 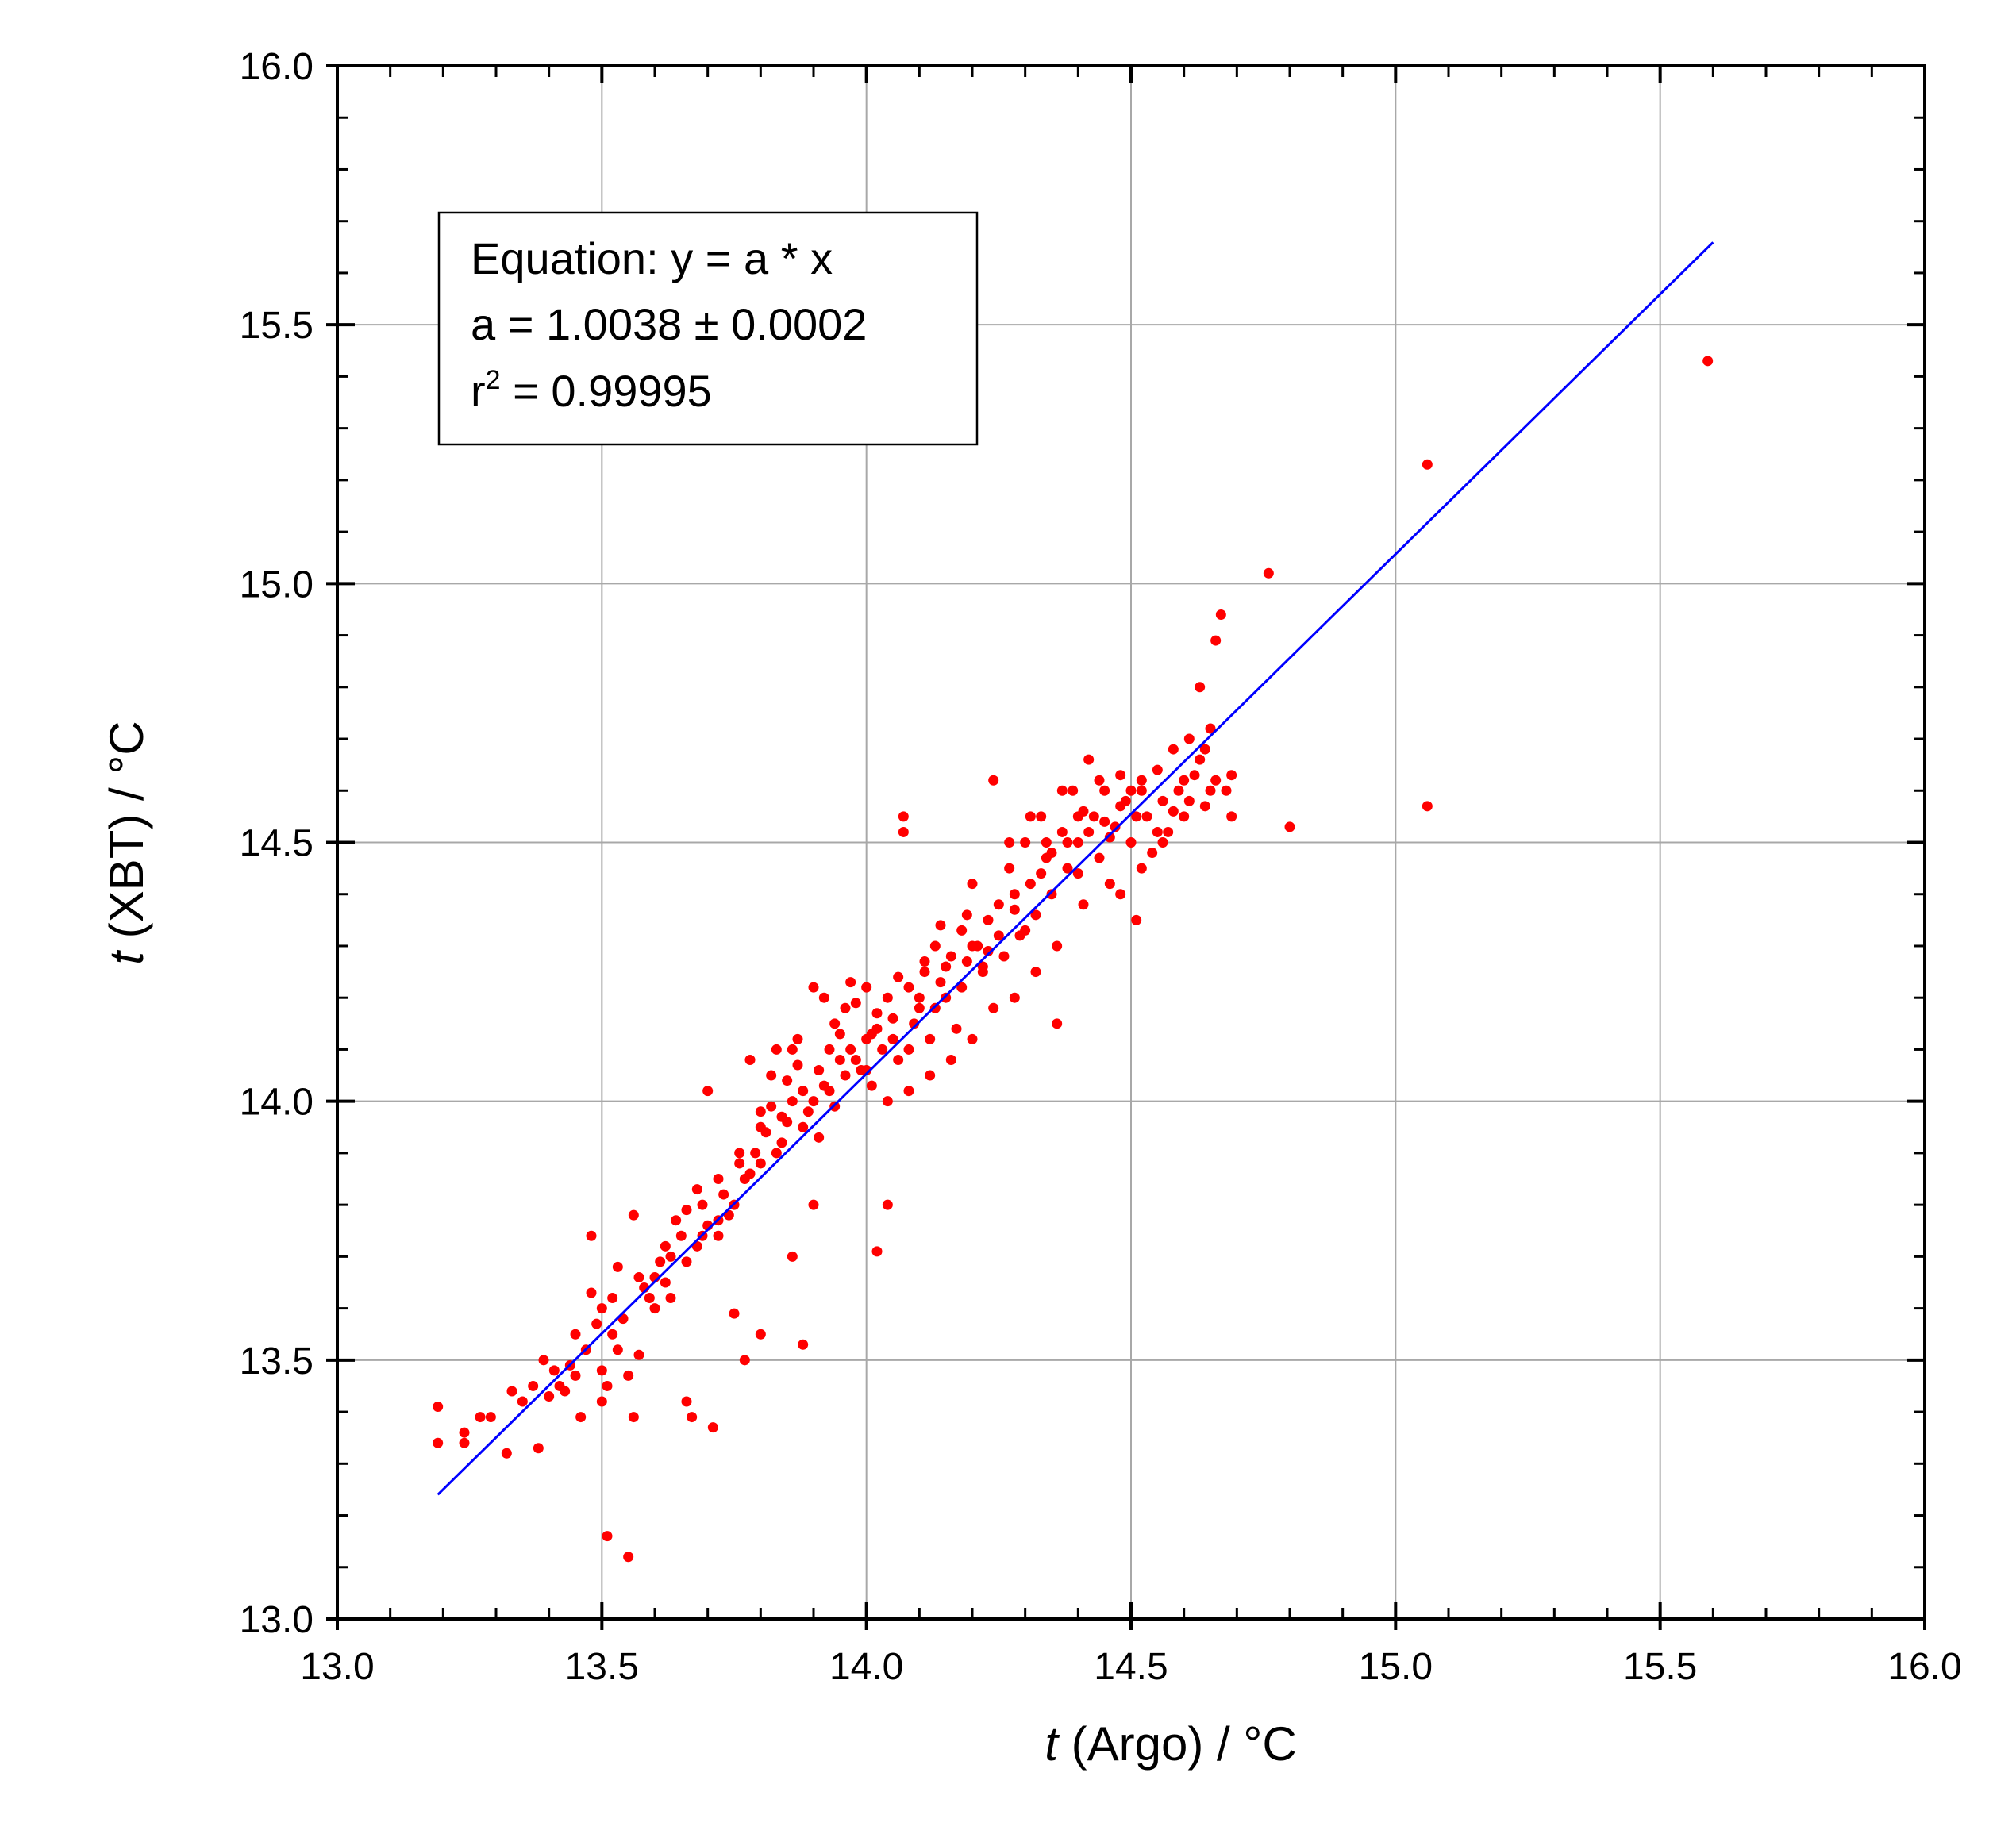 What do you see at coordinates (652, 258) in the screenshot?
I see `annotation-equation: Equation: y = a * x` at bounding box center [652, 258].